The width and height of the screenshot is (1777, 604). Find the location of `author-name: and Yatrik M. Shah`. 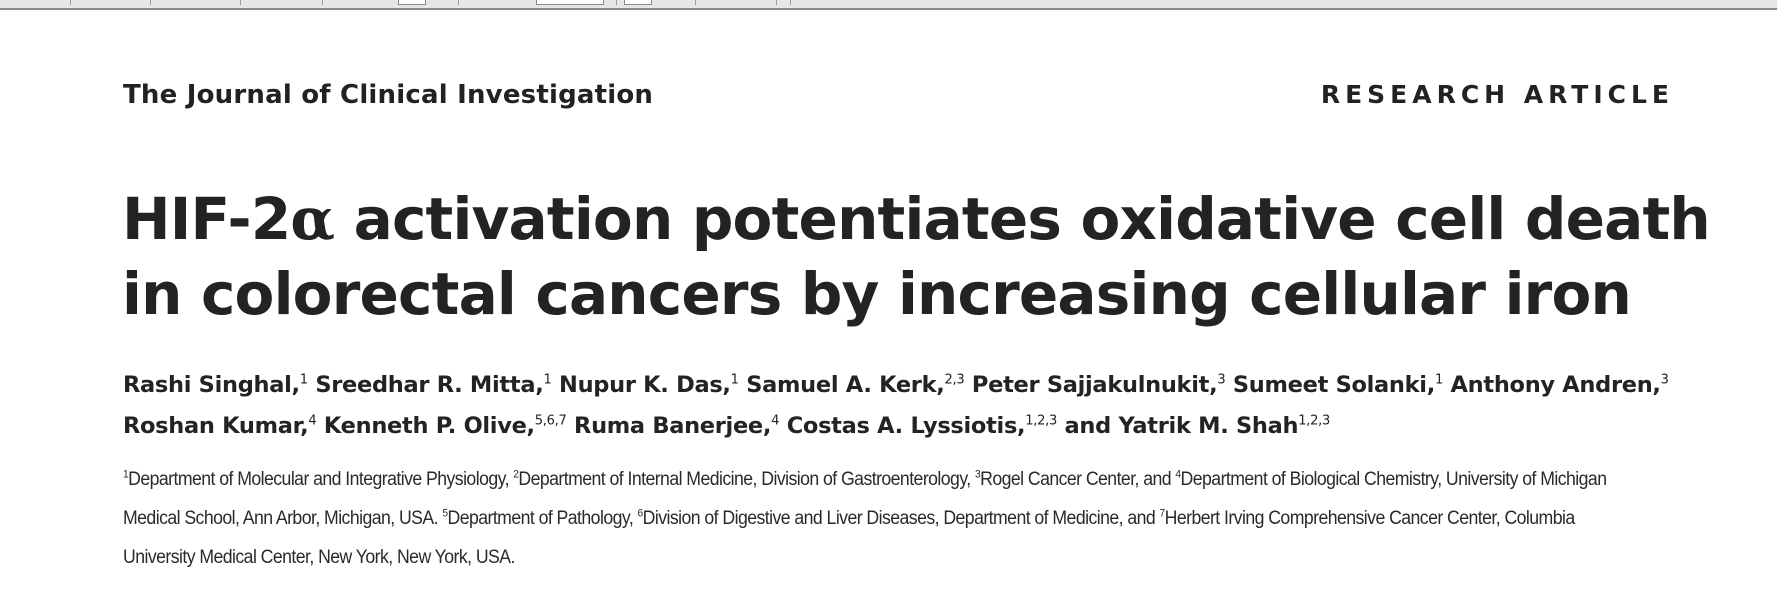

author-name: and Yatrik M. Shah is located at coordinates (1181, 426).